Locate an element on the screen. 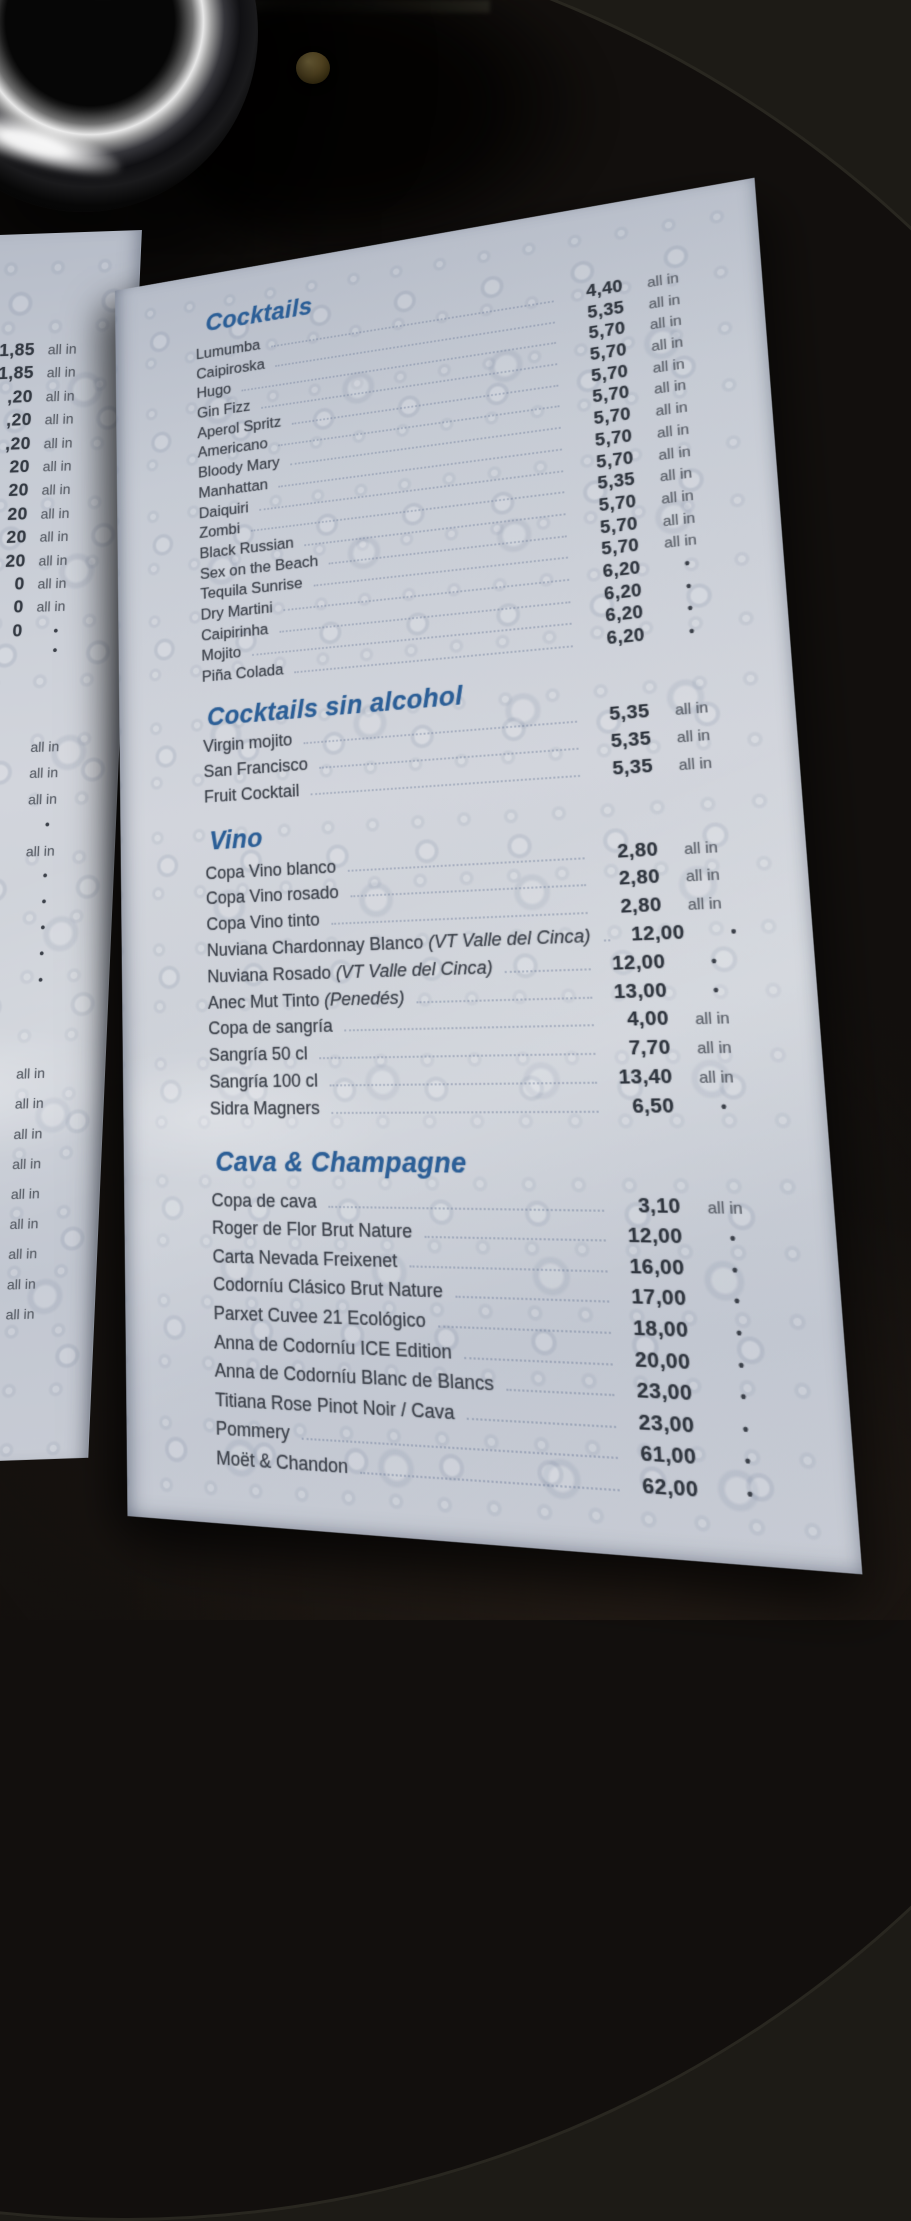  item-price: 20,00 is located at coordinates (656, 1361).